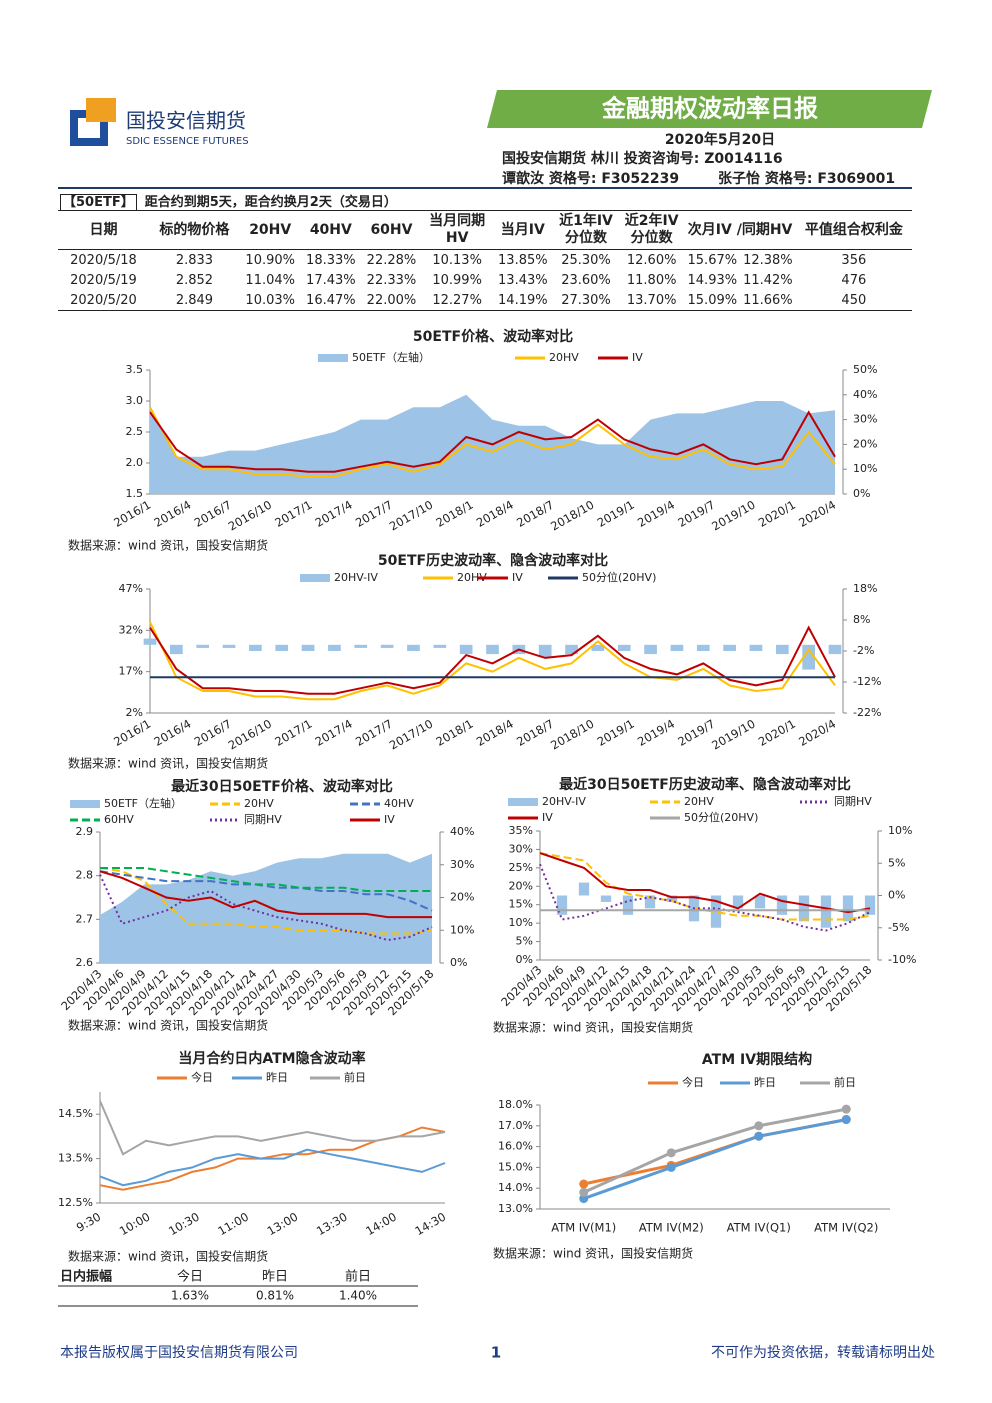  I want to click on analyst: 国投安信期货 林川 投资咨询号: Z0014116, so click(642, 158).